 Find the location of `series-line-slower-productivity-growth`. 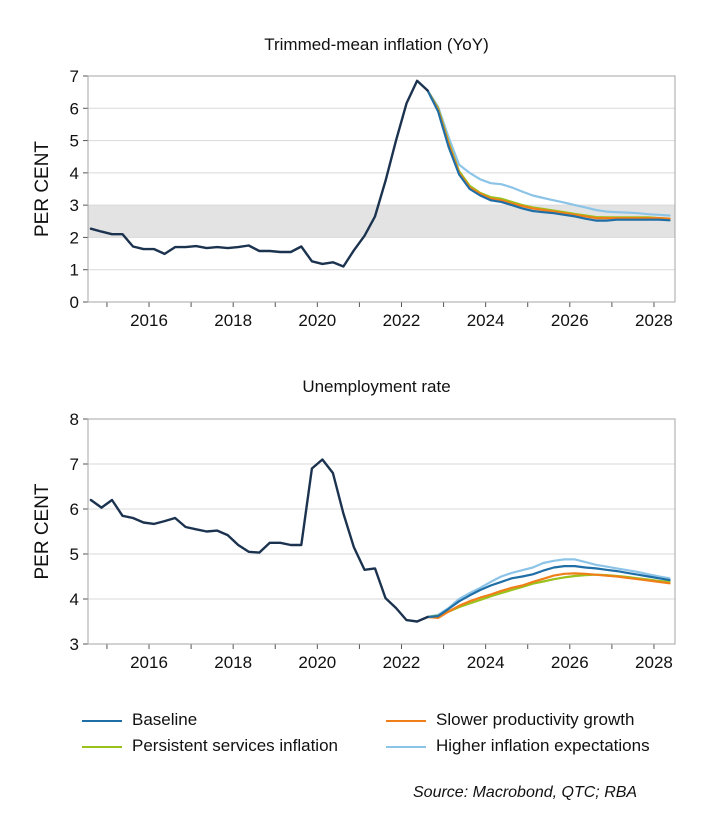

series-line-slower-productivity-growth is located at coordinates (548, 596).